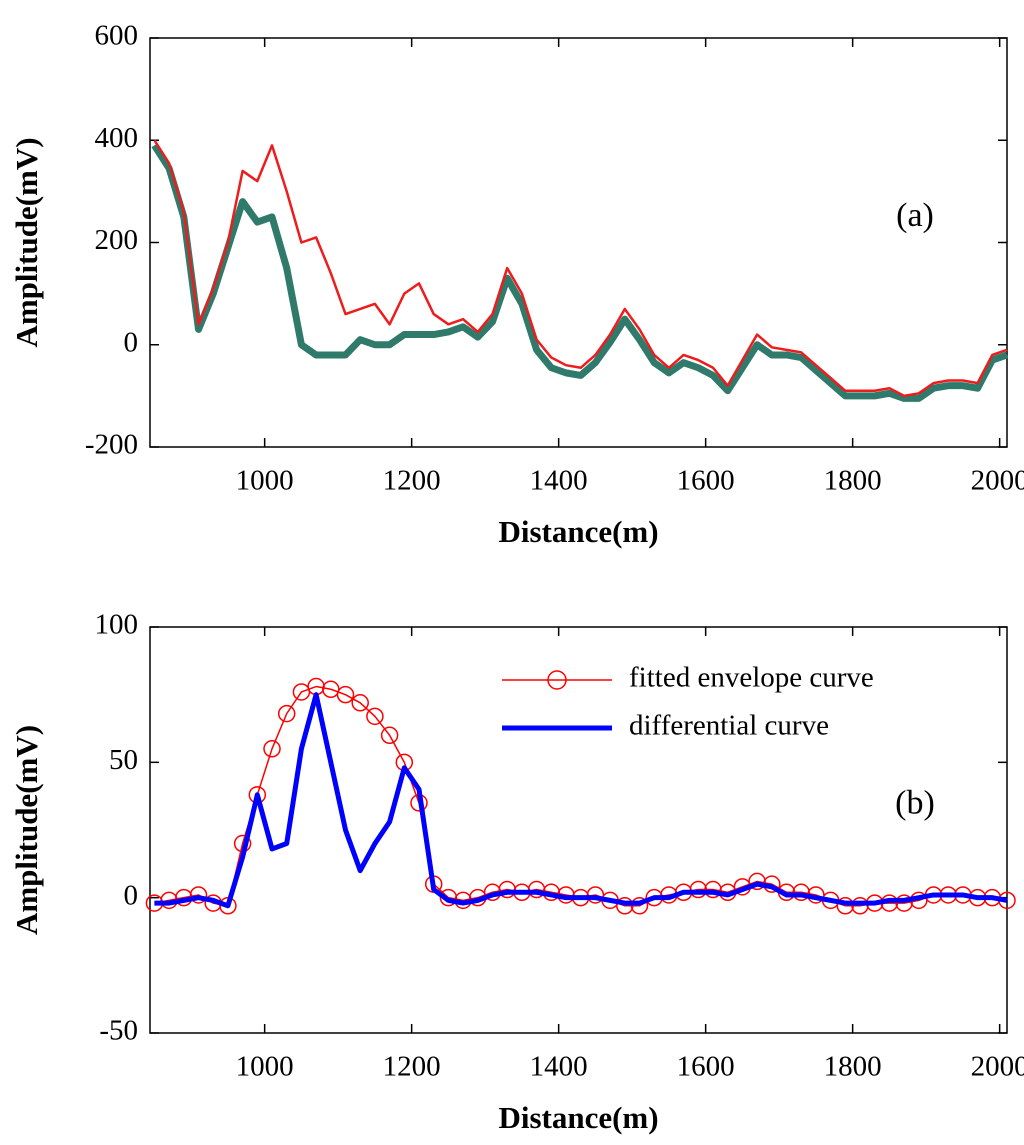 This screenshot has width=1024, height=1145. I want to click on legend-label: fitted envelope curve, so click(751, 678).